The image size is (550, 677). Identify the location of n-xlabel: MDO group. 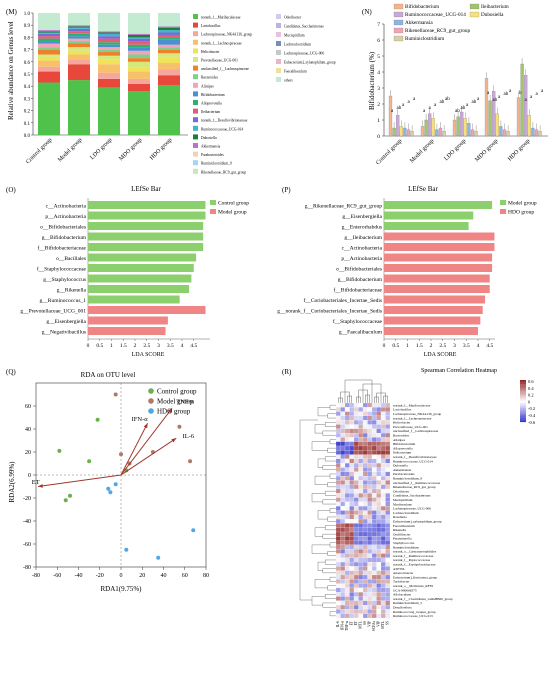
(486, 150).